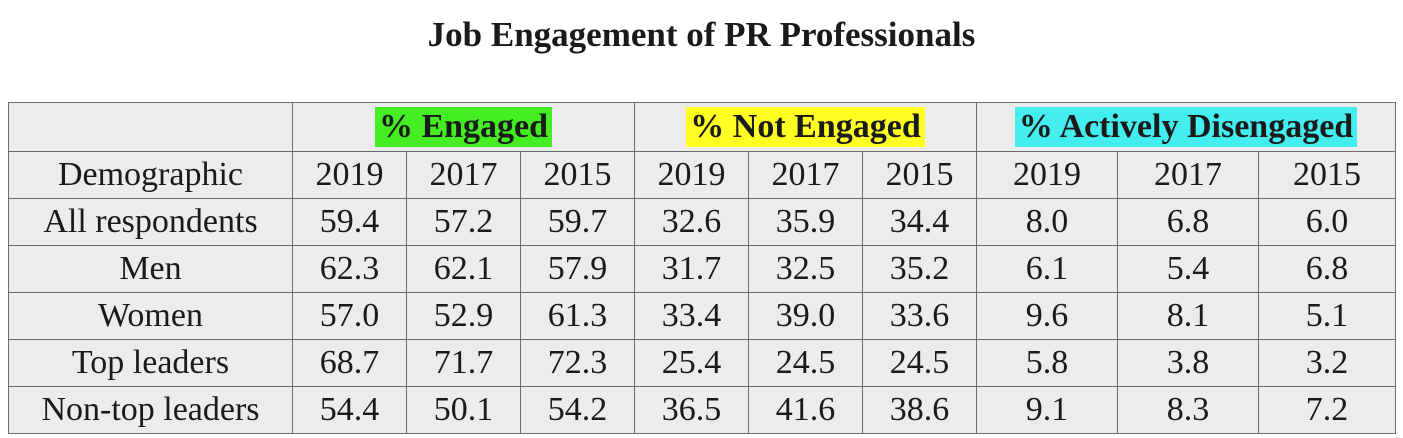  I want to click on value-cell-engaged-2017: 62.1, so click(463, 269).